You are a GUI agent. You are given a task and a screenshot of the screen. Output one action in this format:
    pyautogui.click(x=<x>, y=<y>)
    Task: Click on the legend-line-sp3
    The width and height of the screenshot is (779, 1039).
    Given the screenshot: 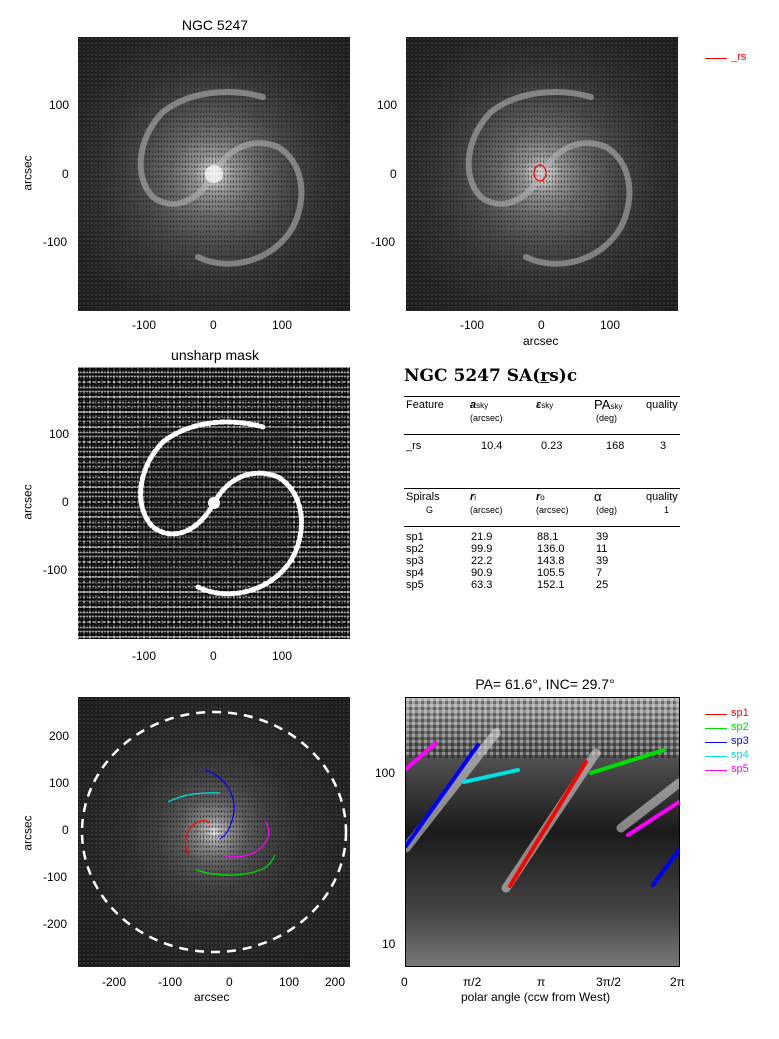 What is the action you would take?
    pyautogui.click(x=716, y=742)
    